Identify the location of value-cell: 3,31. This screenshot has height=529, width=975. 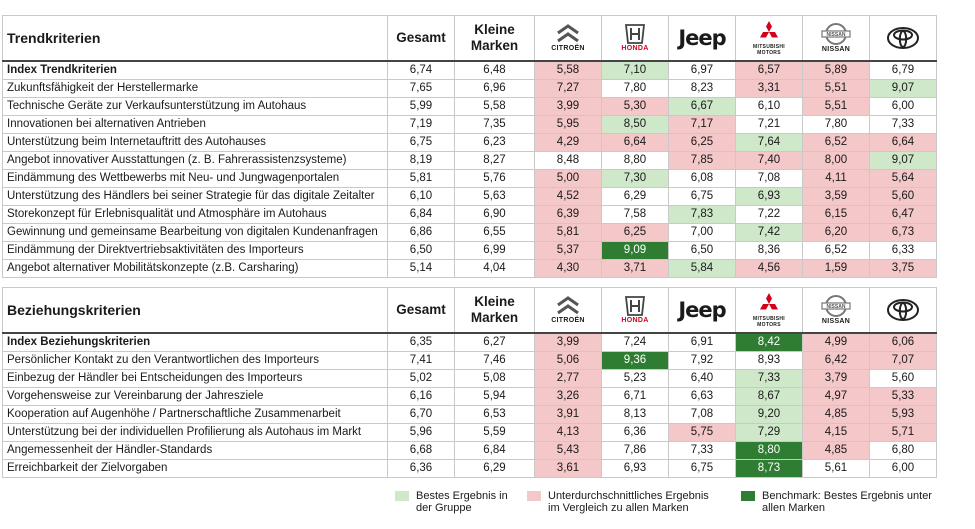
(769, 88).